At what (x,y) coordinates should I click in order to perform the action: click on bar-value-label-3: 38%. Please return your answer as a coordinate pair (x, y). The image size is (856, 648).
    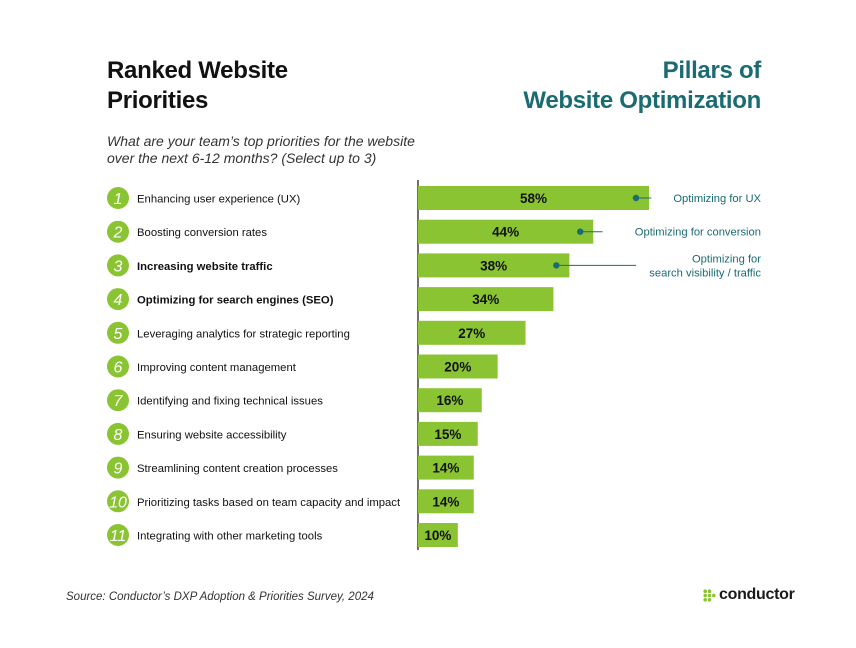
    Looking at the image, I should click on (493, 265).